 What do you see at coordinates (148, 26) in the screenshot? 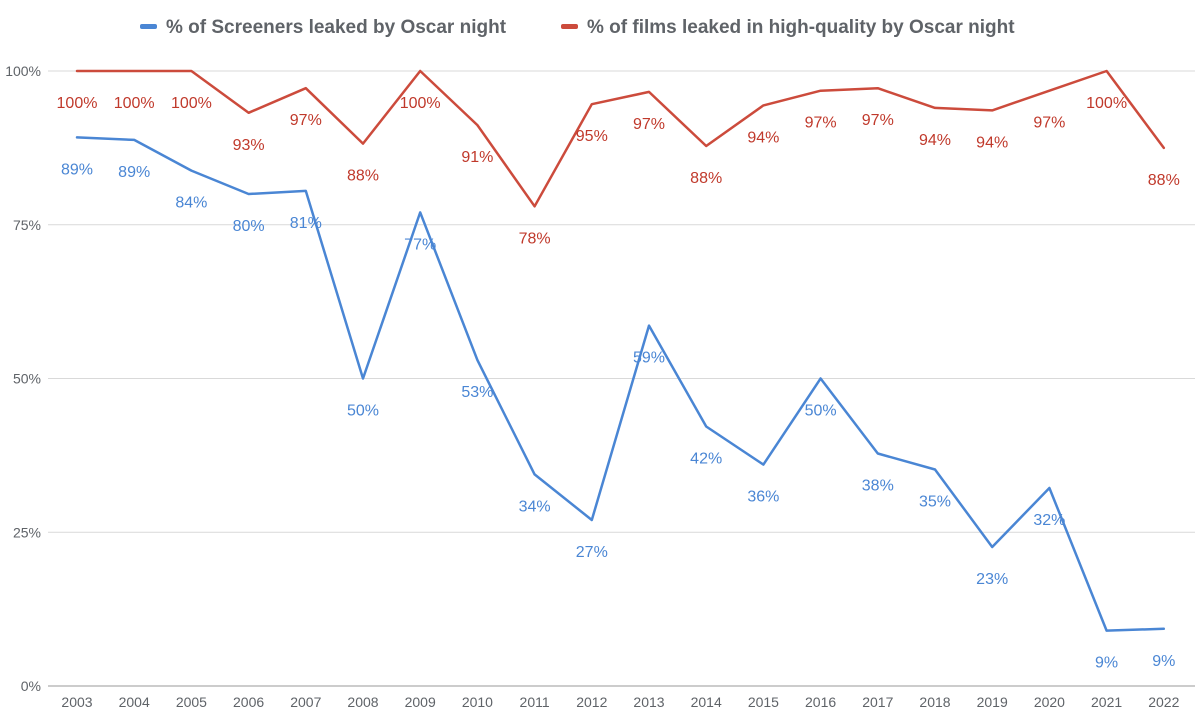
I see `legend-swatch-screeners` at bounding box center [148, 26].